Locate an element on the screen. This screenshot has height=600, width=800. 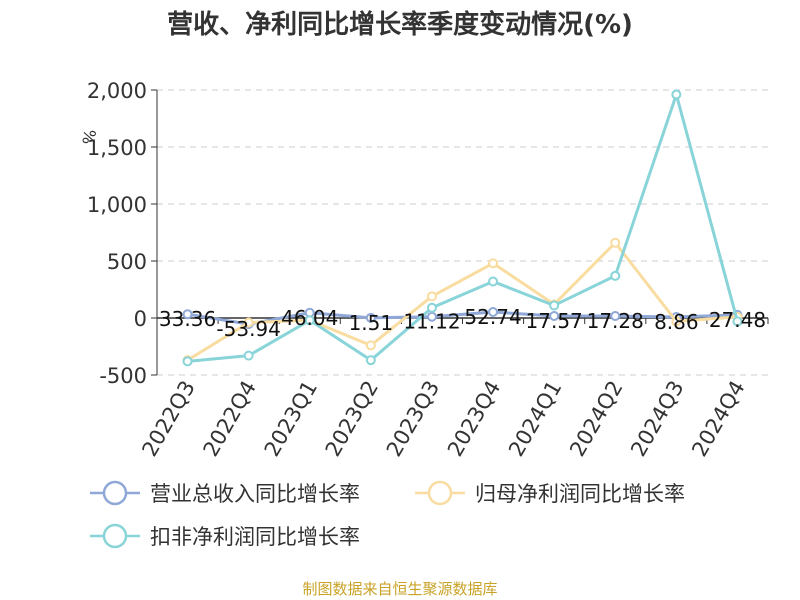
y-tick-label: 500 is located at coordinates (127, 262).